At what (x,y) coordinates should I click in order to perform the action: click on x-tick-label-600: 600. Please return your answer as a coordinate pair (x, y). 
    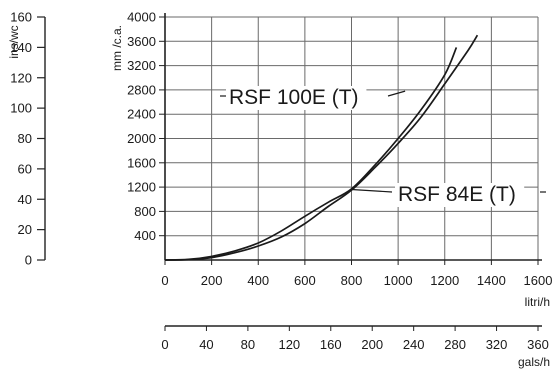
    Looking at the image, I should click on (305, 280).